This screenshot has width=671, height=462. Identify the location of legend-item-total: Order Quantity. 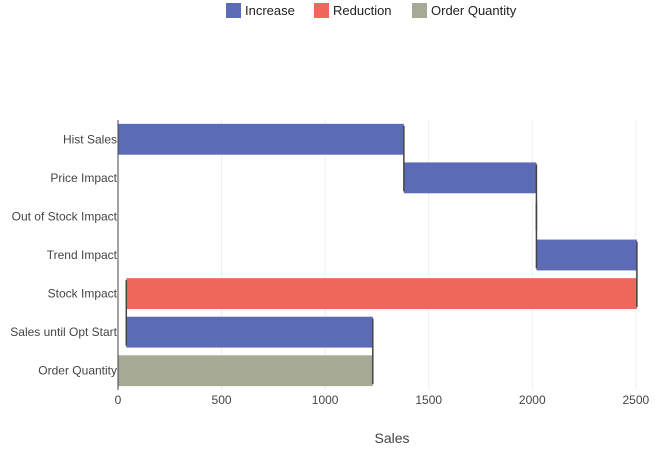
(464, 10).